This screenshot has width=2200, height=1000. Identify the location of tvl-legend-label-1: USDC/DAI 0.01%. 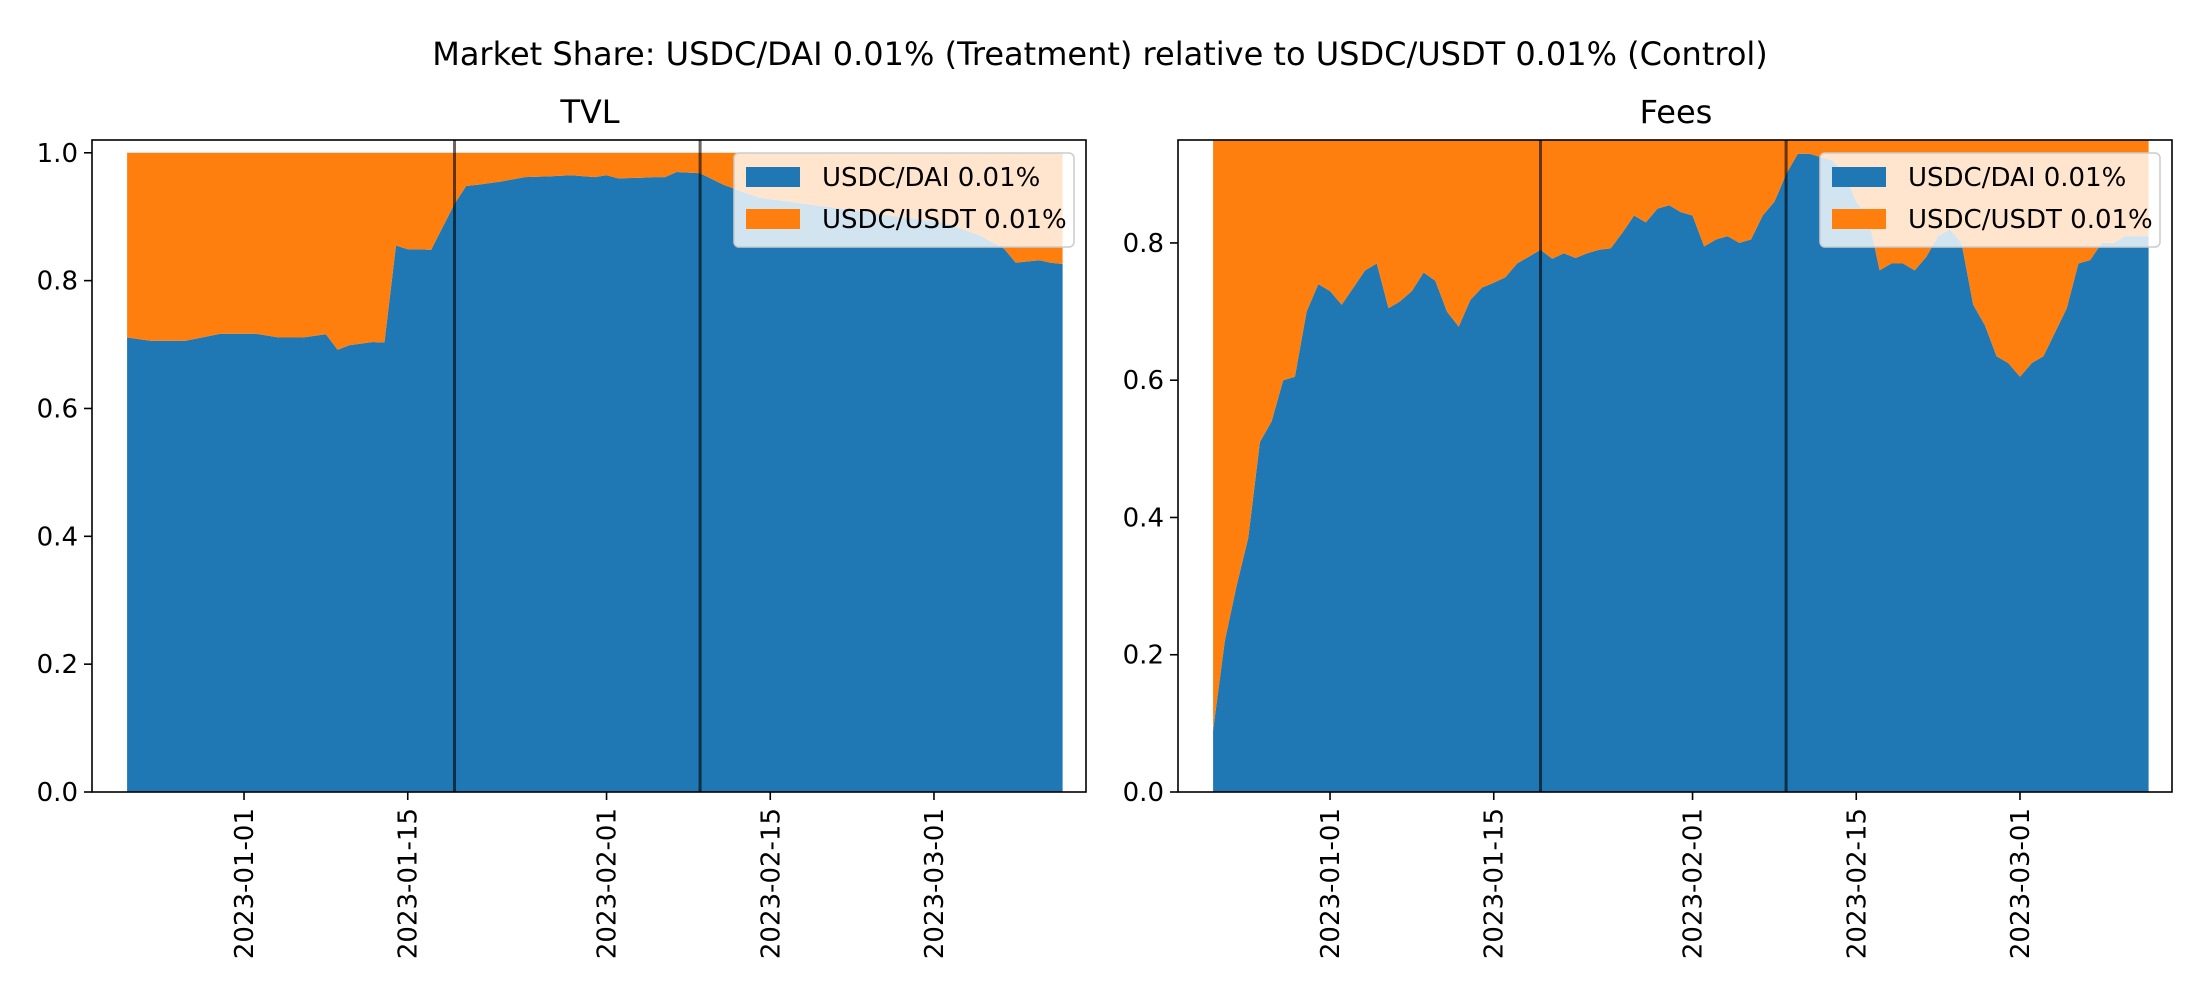
(931, 178).